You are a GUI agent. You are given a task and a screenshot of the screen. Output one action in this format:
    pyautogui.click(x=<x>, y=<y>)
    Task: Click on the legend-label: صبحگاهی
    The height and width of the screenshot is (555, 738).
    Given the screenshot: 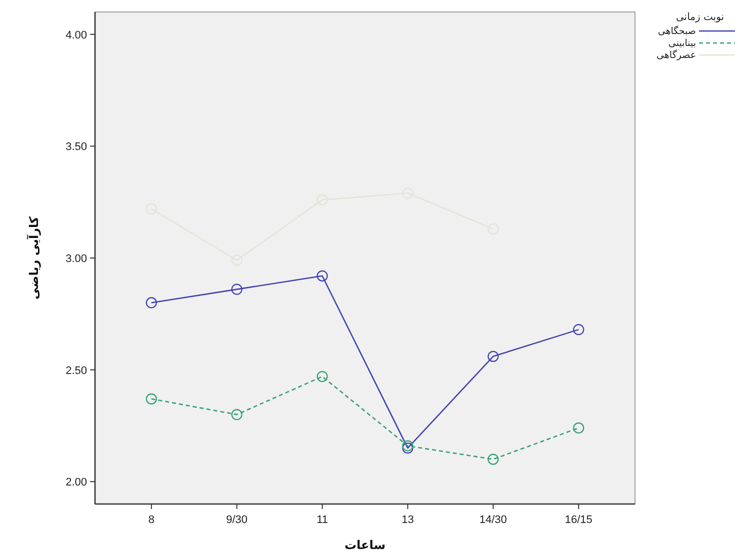 What is the action you would take?
    pyautogui.click(x=677, y=31)
    